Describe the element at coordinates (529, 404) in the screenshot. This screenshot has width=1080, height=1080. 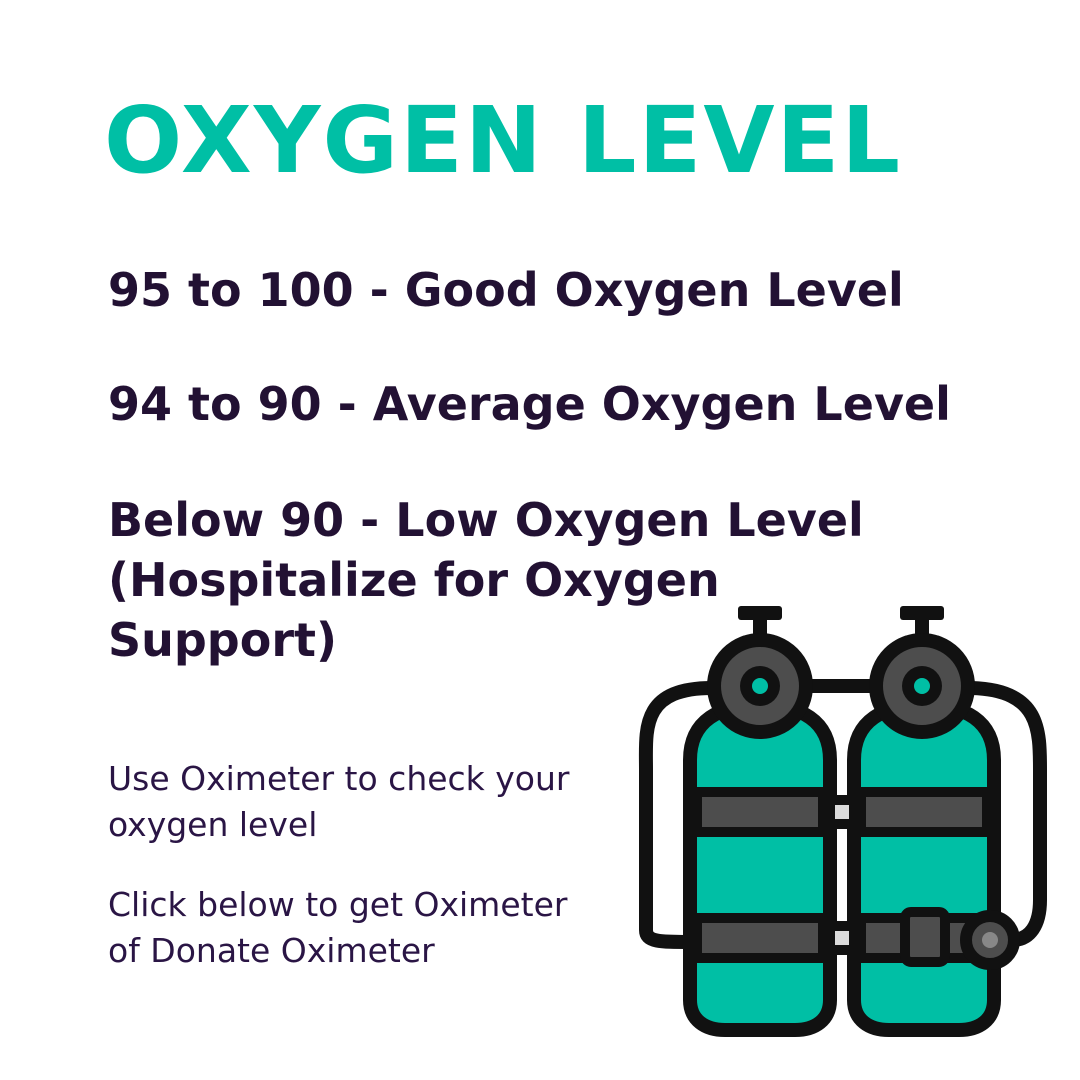
I see `level-average: 94 to 90 - Average Oxygen Level` at that location.